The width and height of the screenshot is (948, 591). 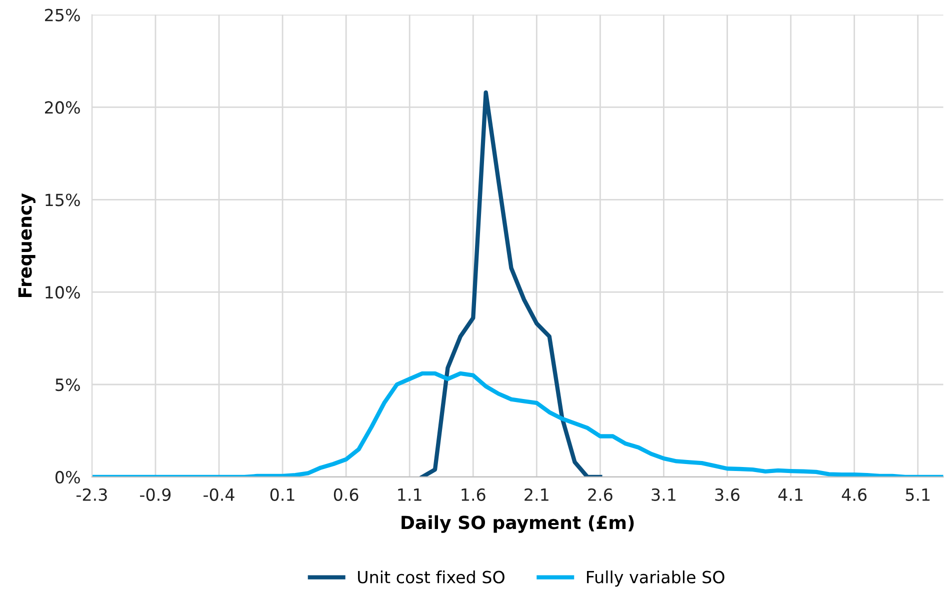 I want to click on x-tick-label: -0.4, so click(x=219, y=494).